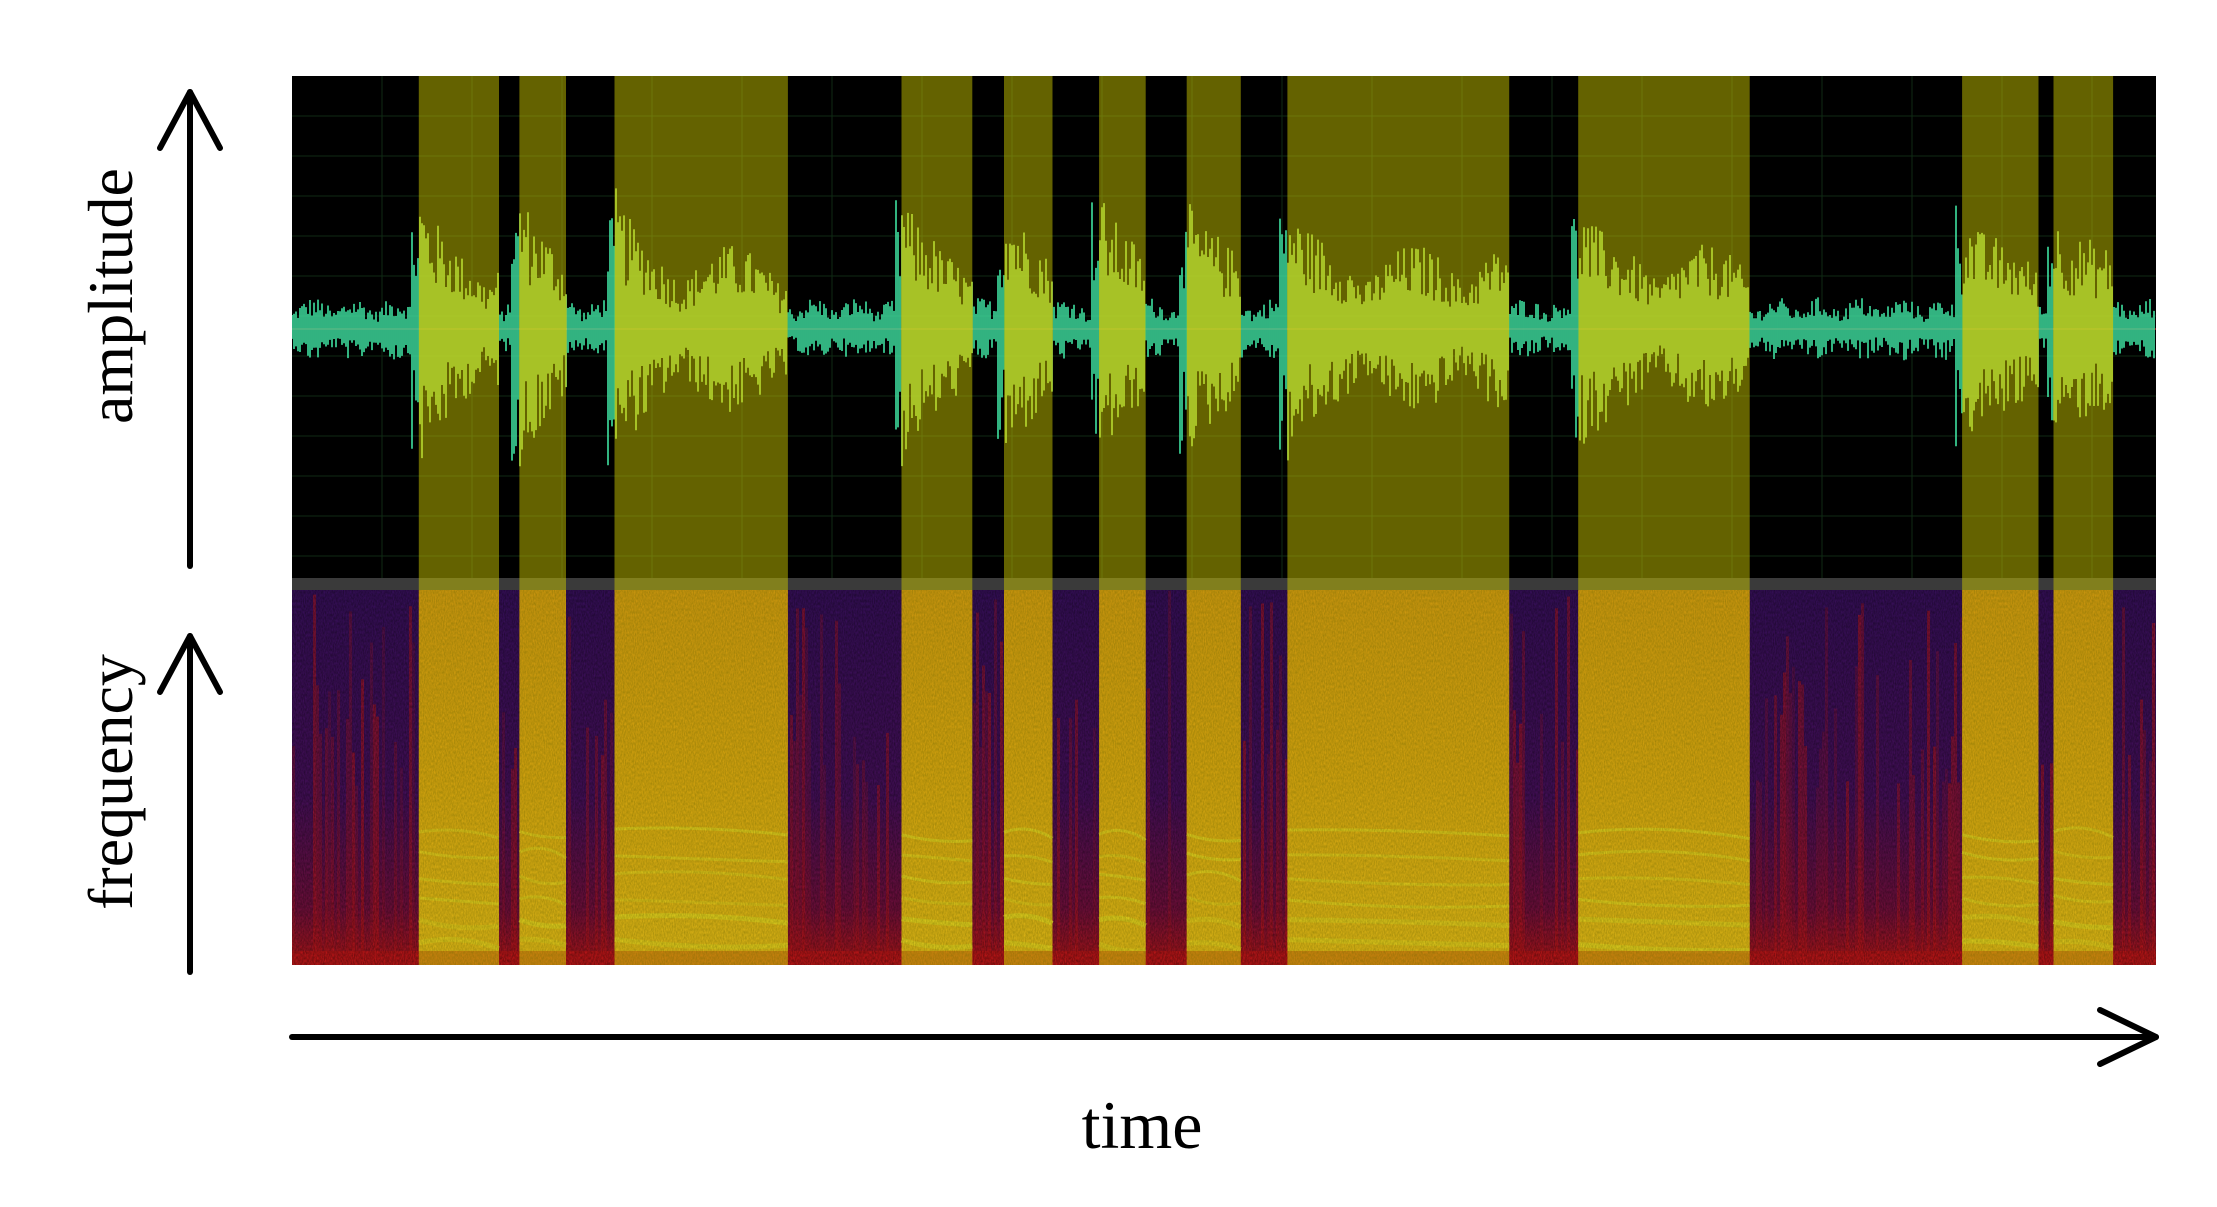 The width and height of the screenshot is (2217, 1207). Describe the element at coordinates (110, 782) in the screenshot. I see `frequency-label: frequency` at that location.